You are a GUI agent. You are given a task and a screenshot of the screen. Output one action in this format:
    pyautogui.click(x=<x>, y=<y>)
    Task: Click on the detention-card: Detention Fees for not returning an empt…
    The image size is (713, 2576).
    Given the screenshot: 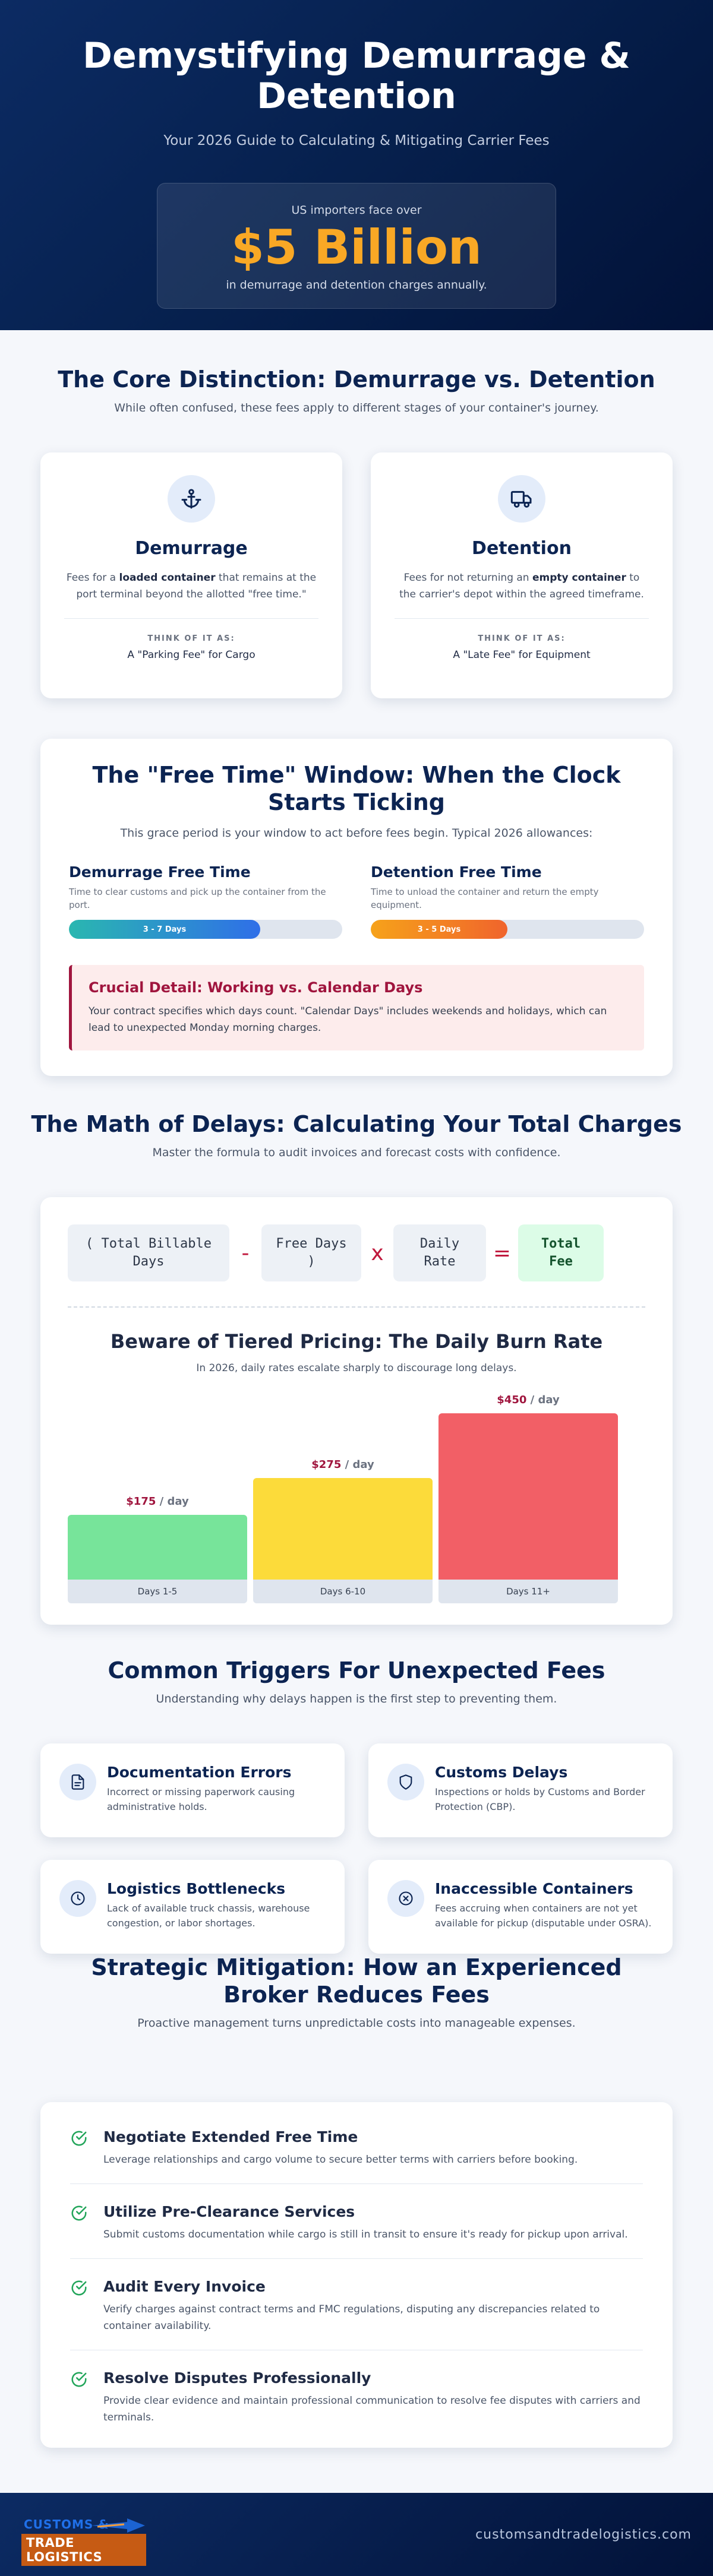 What is the action you would take?
    pyautogui.click(x=522, y=575)
    